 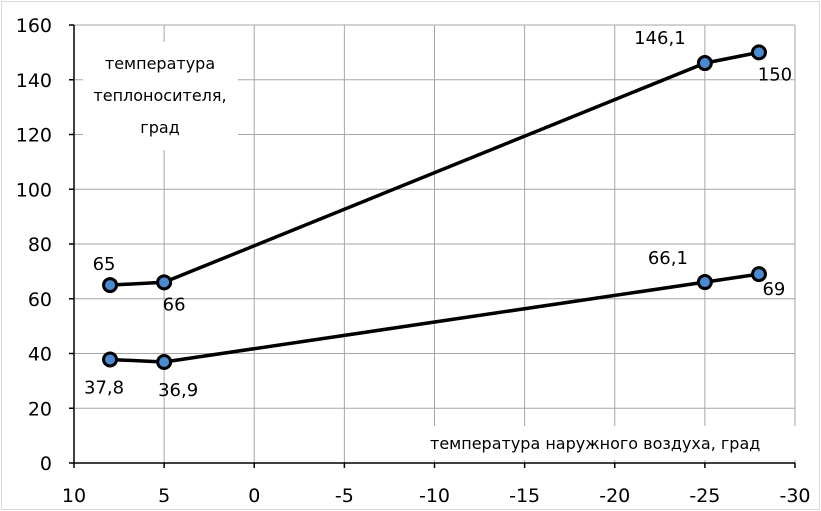 What do you see at coordinates (434, 496) in the screenshot?
I see `x-tick-label: -10` at bounding box center [434, 496].